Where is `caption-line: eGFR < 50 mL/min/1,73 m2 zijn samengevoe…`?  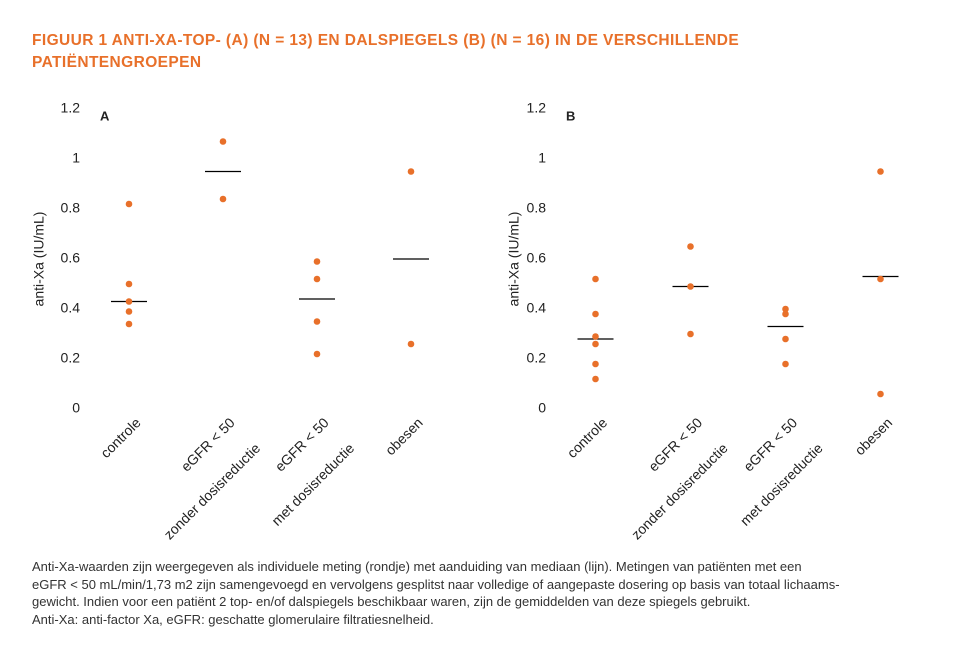 caption-line: eGFR < 50 mL/min/1,73 m2 zijn samengevoe… is located at coordinates (436, 584).